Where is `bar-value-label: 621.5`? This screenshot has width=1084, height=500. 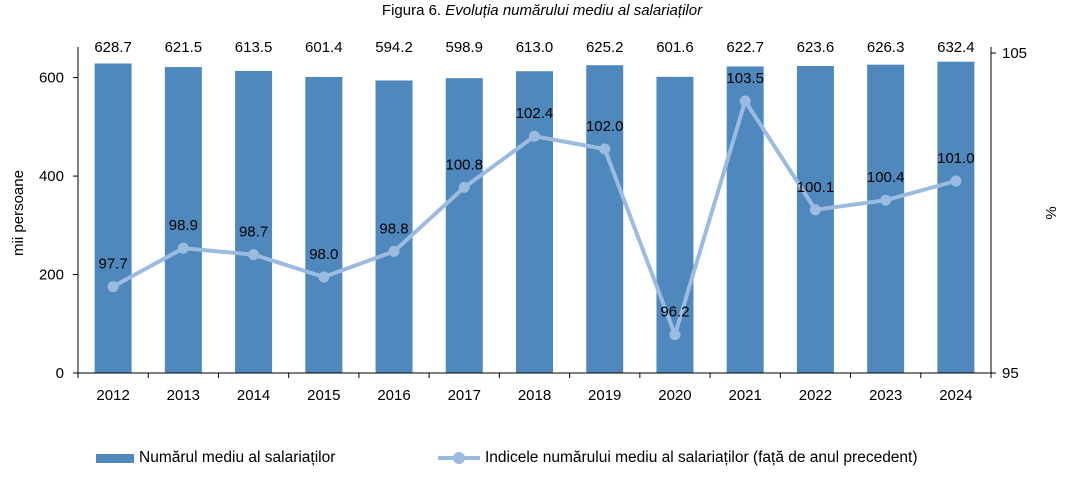
bar-value-label: 621.5 is located at coordinates (184, 47).